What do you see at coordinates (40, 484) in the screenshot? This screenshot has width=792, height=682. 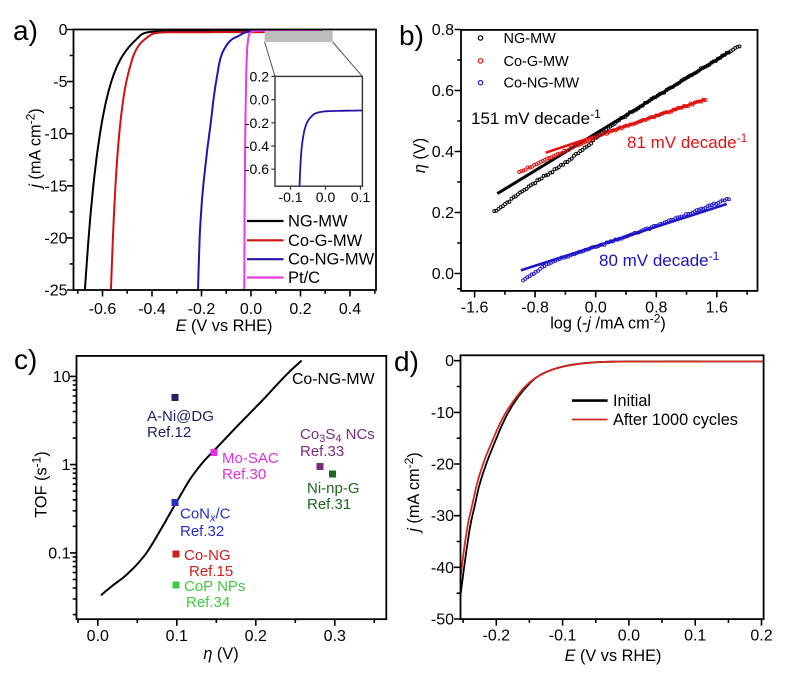 I see `svg-text: TOF (s-1)` at bounding box center [40, 484].